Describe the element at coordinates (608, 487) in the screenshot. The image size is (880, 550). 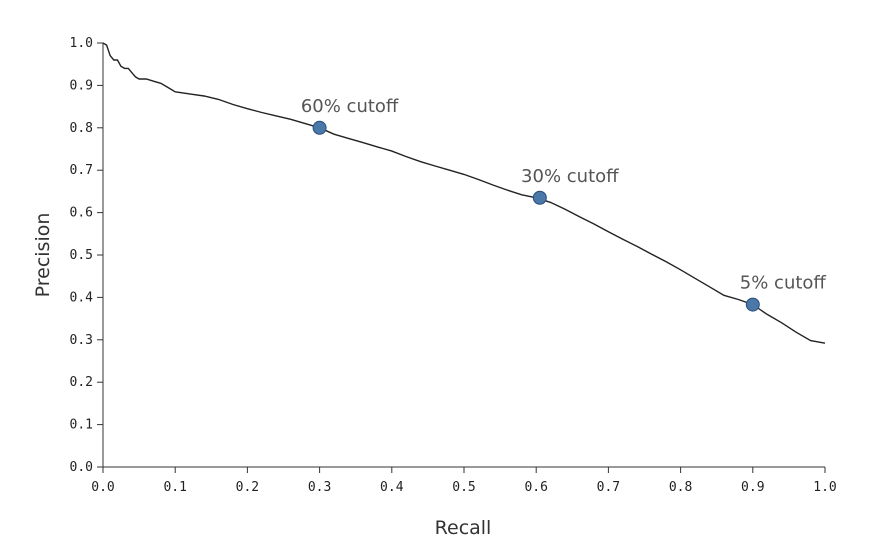
I see `x-tick-label: 0.7` at that location.